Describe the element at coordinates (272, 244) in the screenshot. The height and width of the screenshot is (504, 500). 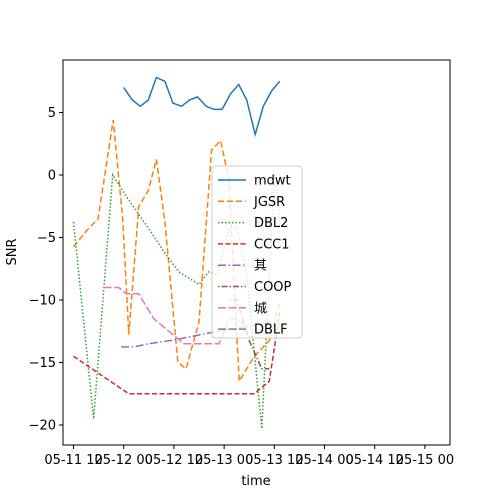
I see `legend-label-4: CCC1` at that location.